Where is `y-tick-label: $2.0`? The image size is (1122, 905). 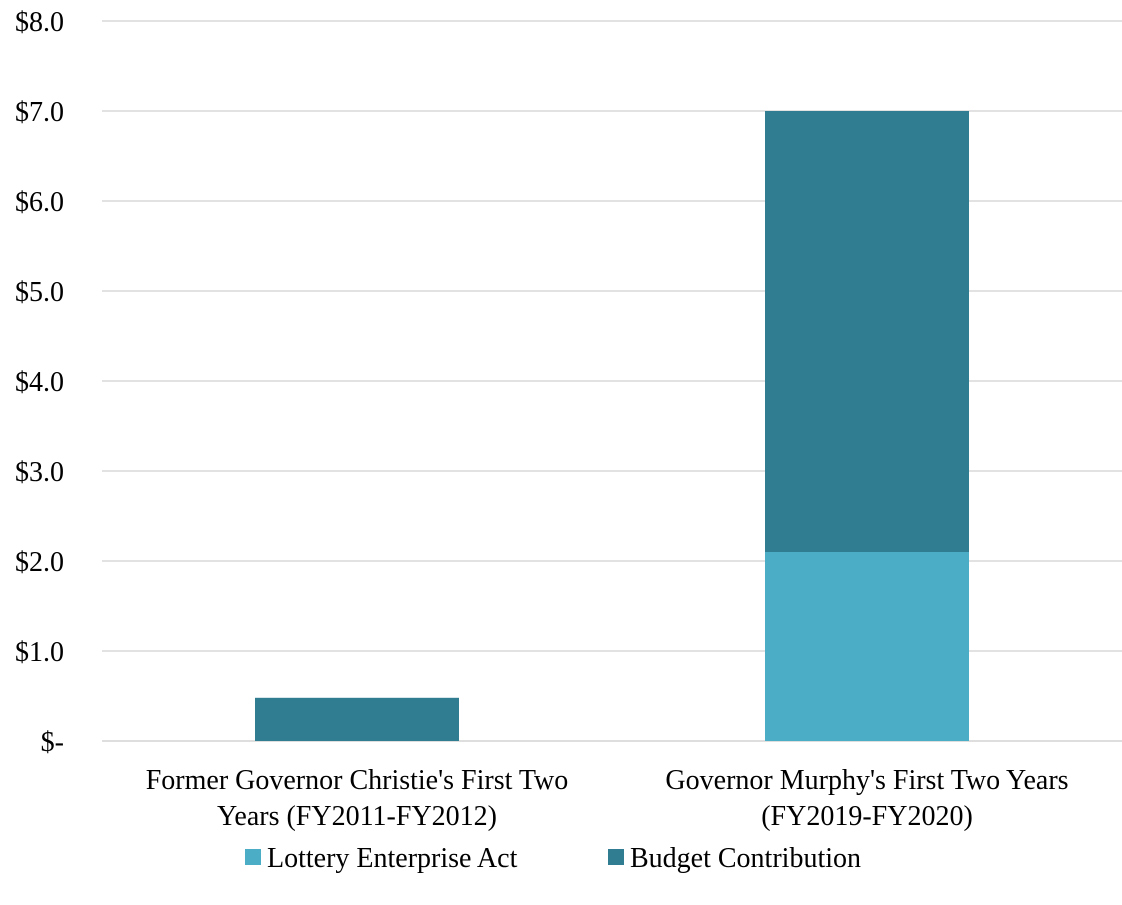
y-tick-label: $2.0 is located at coordinates (39, 562).